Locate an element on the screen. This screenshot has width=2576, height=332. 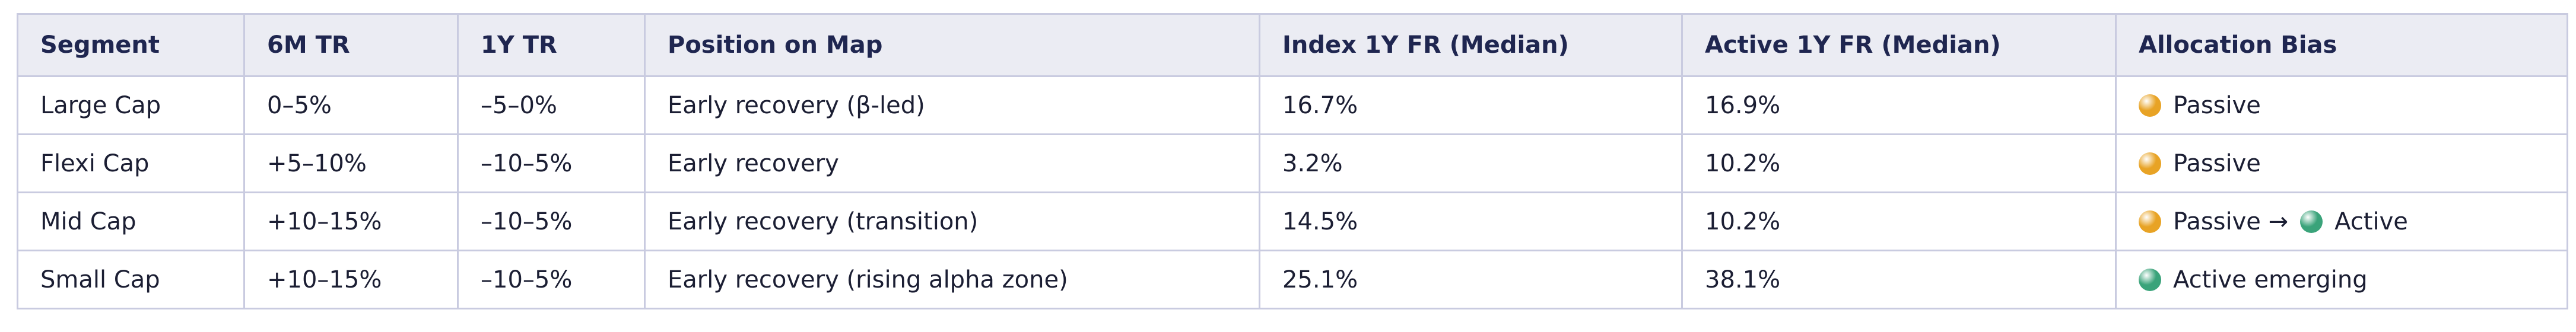
column-header: 6M TR is located at coordinates (351, 45).